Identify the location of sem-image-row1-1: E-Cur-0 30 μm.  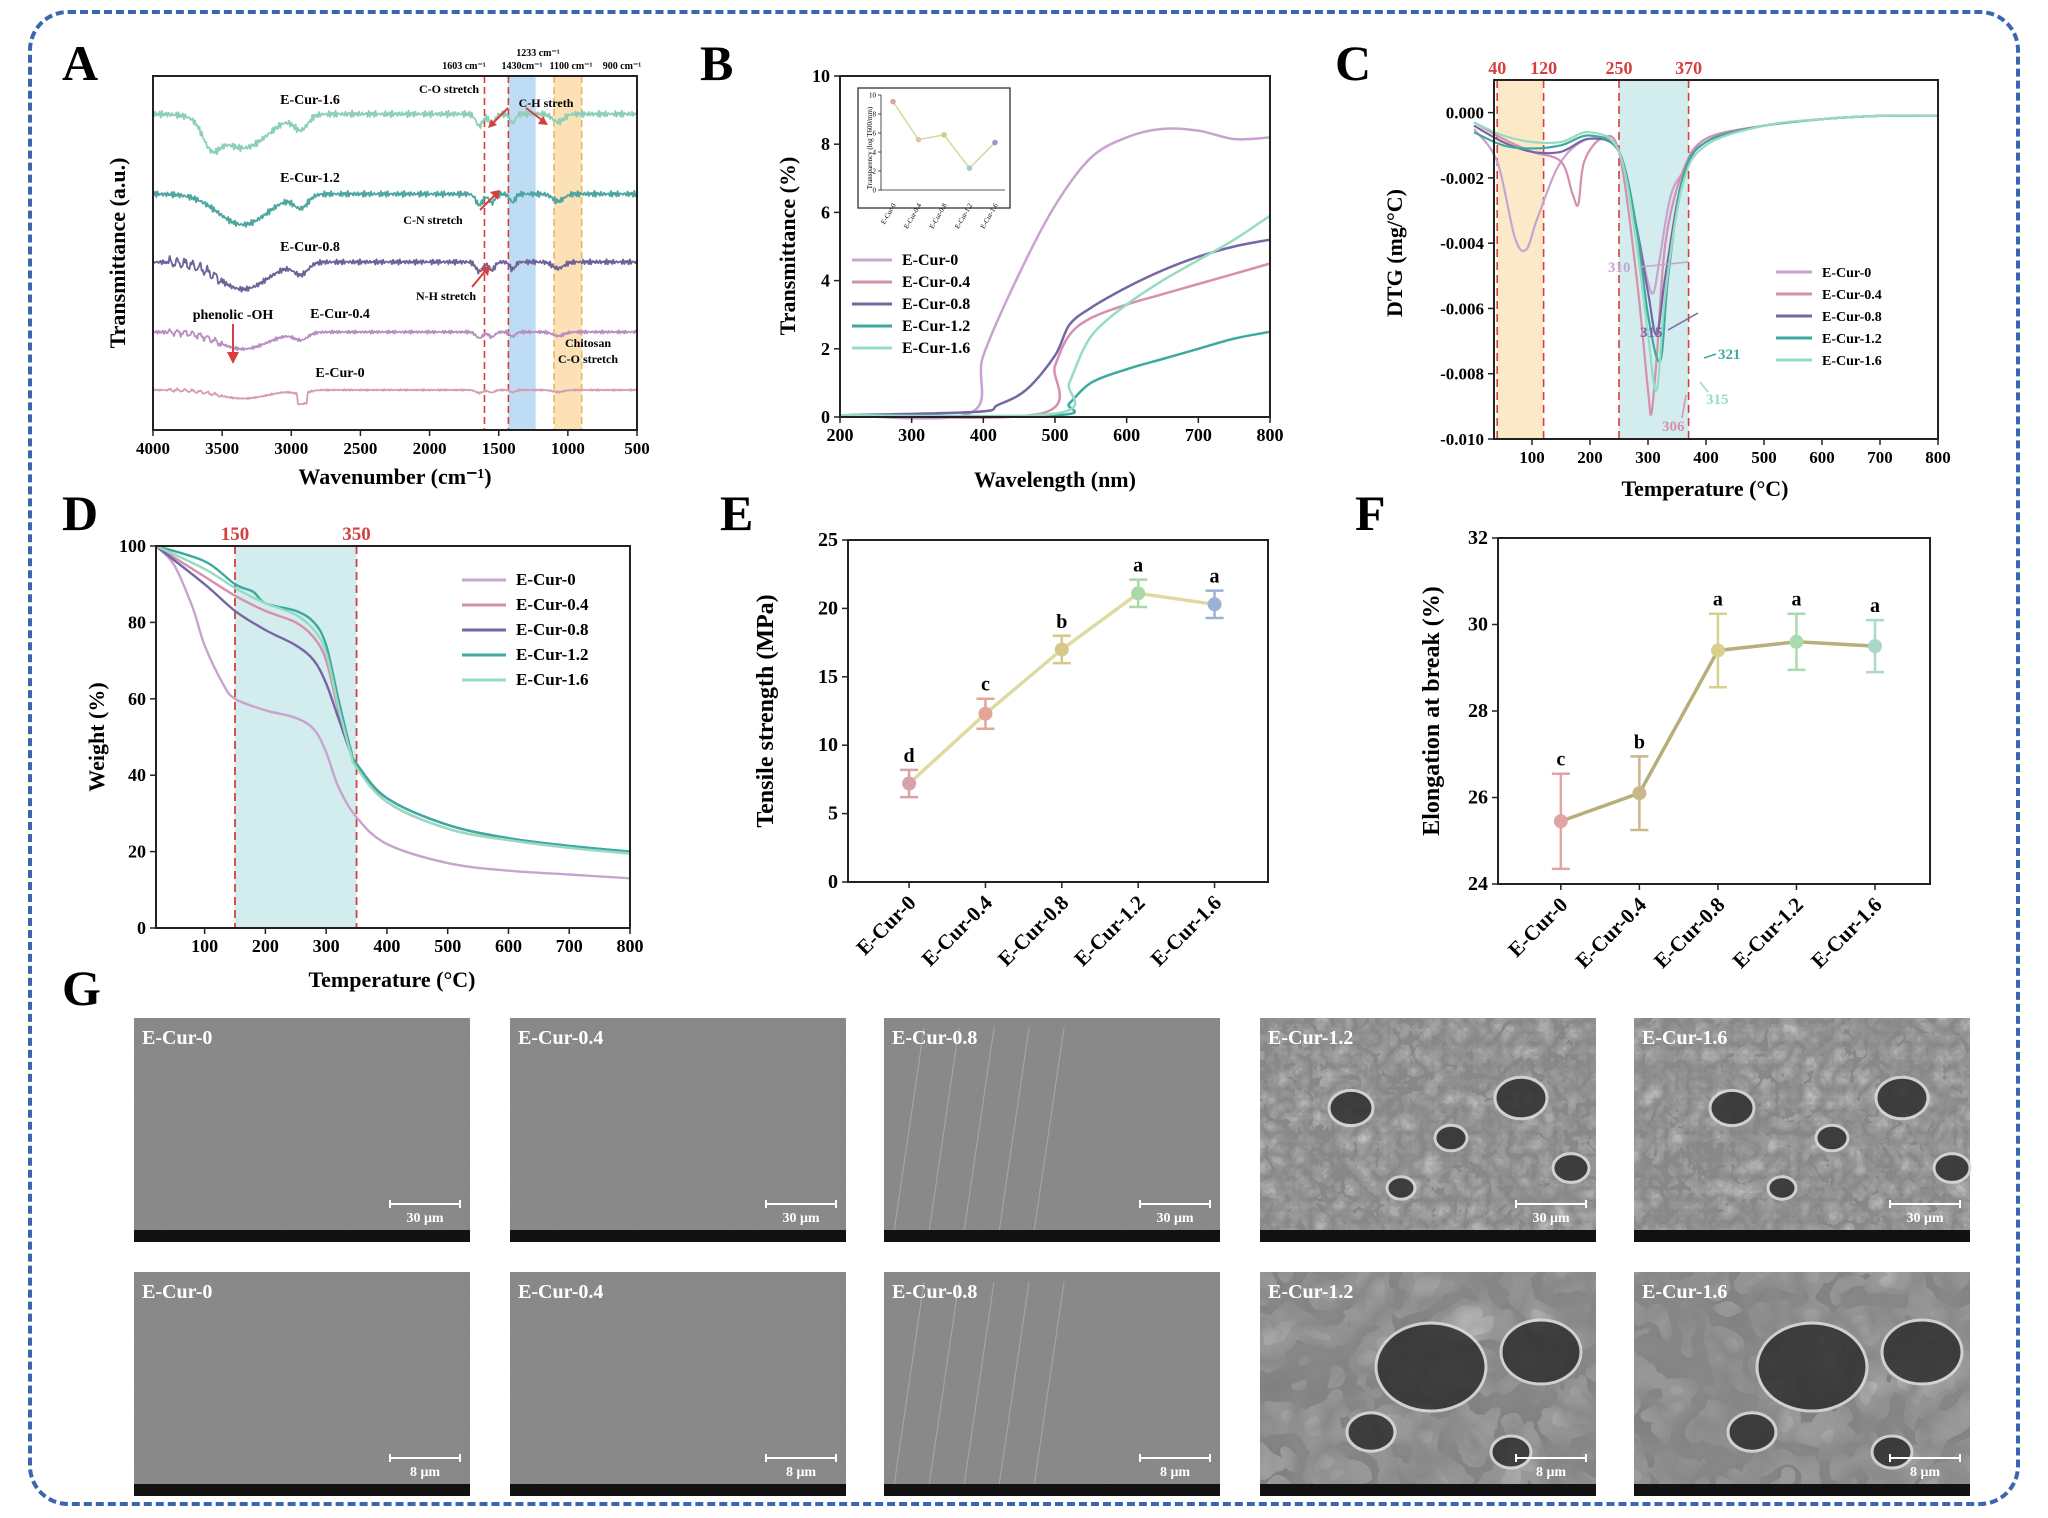
(302, 1130).